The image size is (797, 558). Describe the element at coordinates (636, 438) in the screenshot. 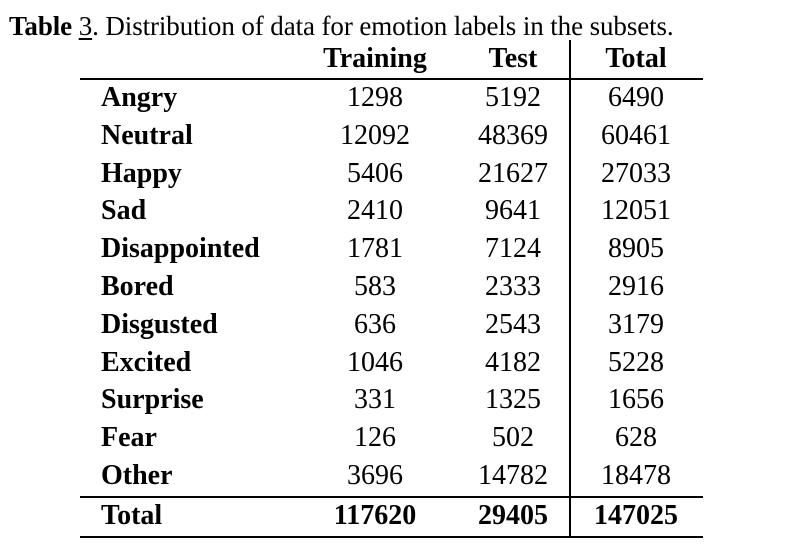

I see `total-value: 628` at that location.